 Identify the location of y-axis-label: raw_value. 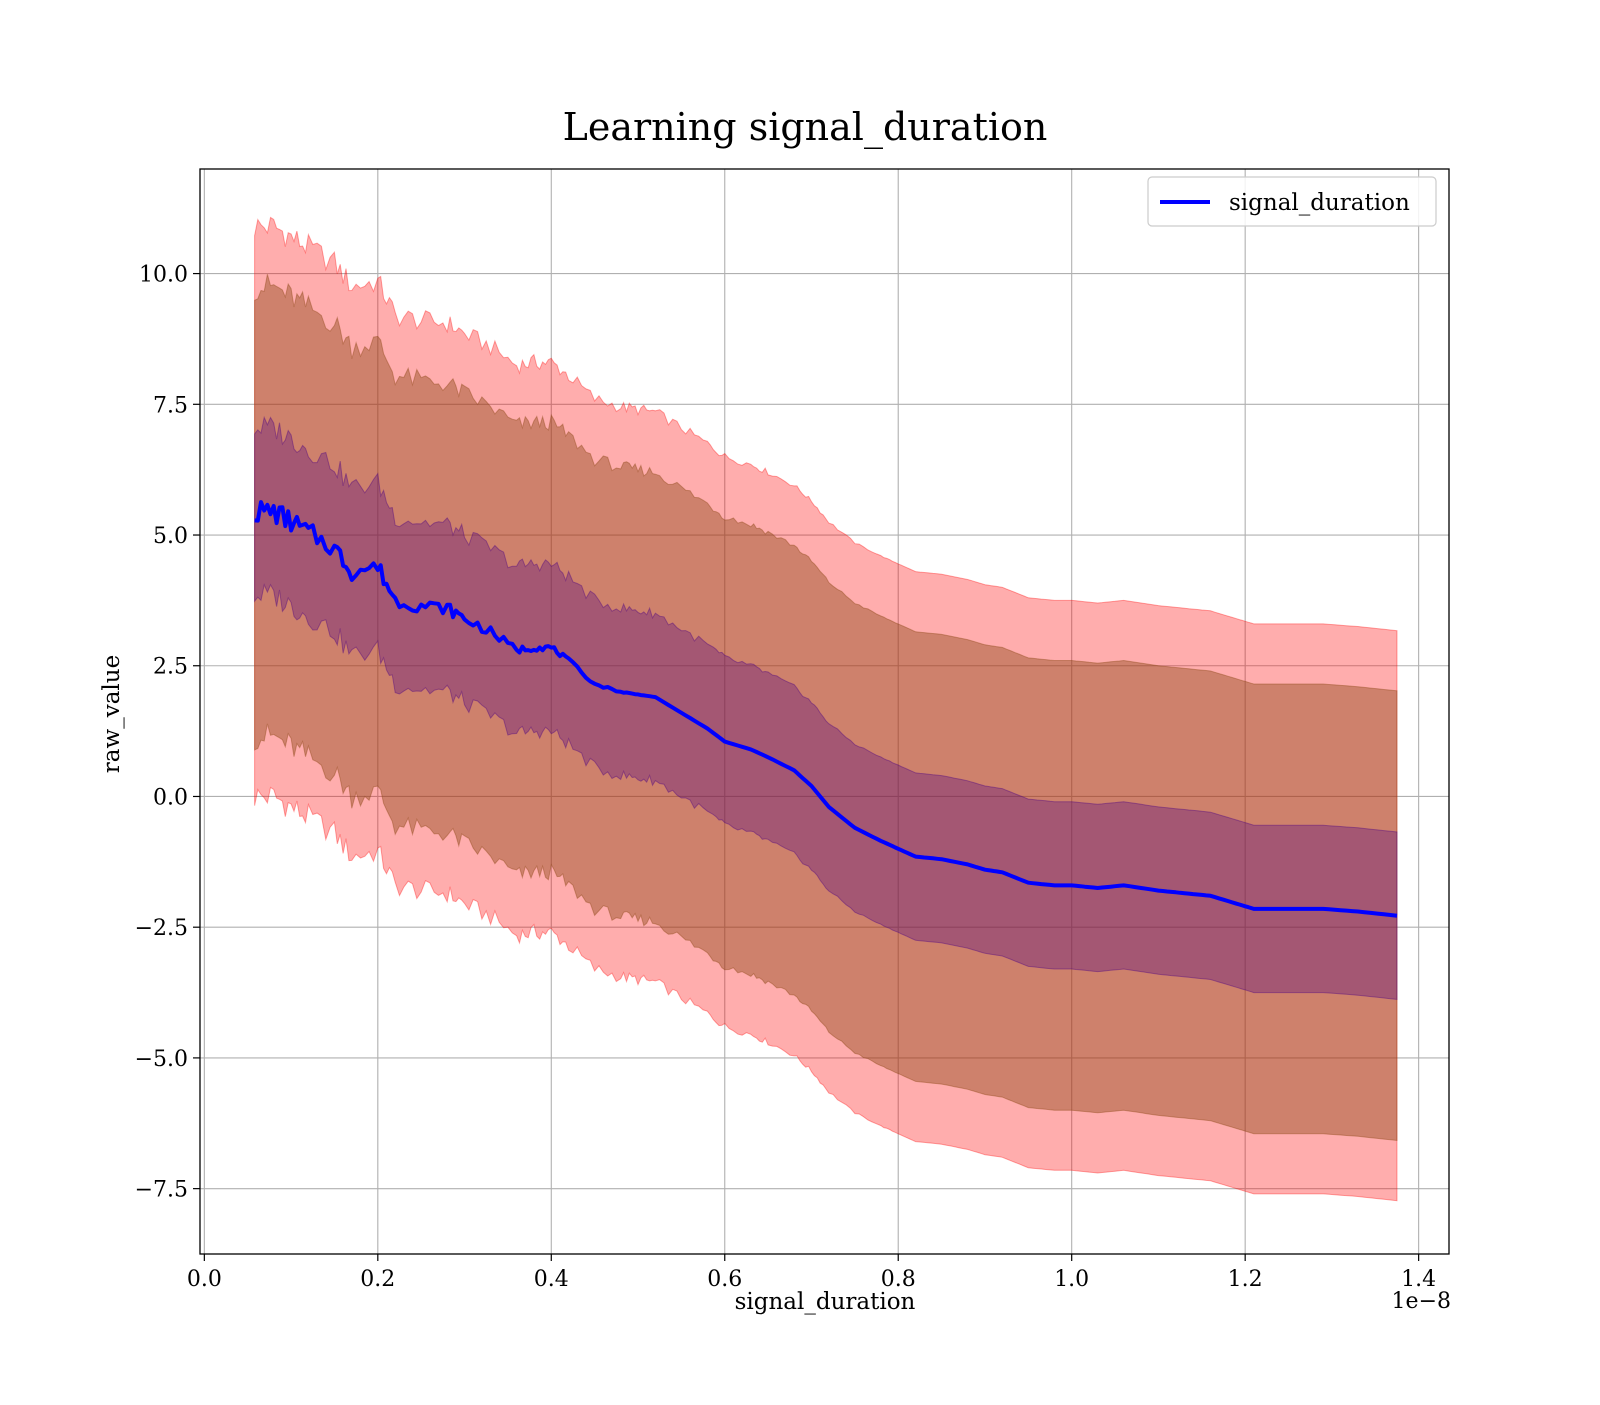
(112, 714).